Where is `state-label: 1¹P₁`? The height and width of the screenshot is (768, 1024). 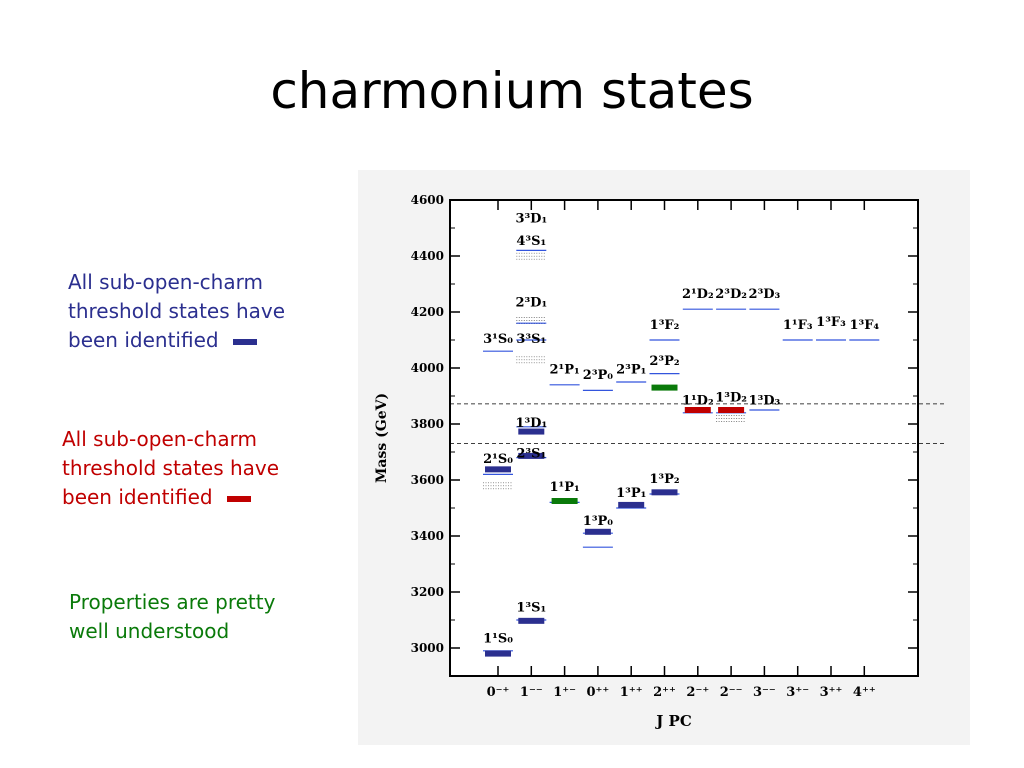 state-label: 1¹P₁ is located at coordinates (564, 487).